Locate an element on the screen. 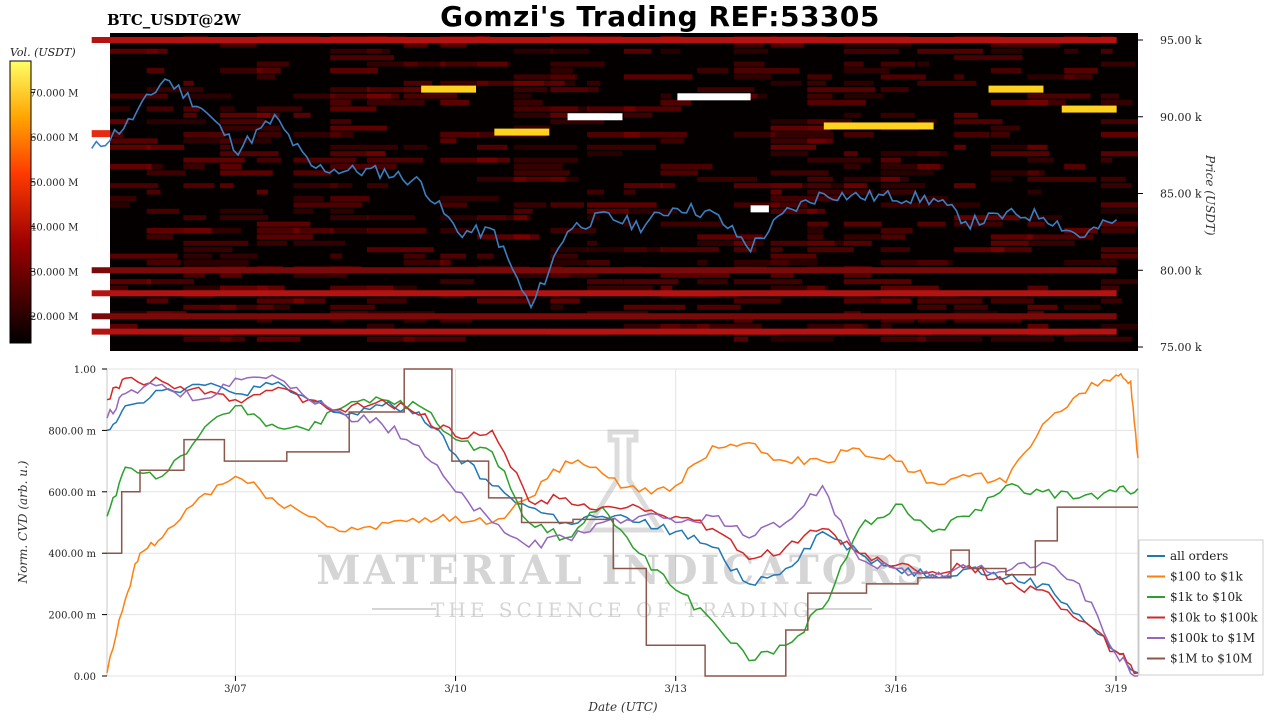 The width and height of the screenshot is (1280, 720). watermark-main: MATERIAL INDICATORS is located at coordinates (622, 570).